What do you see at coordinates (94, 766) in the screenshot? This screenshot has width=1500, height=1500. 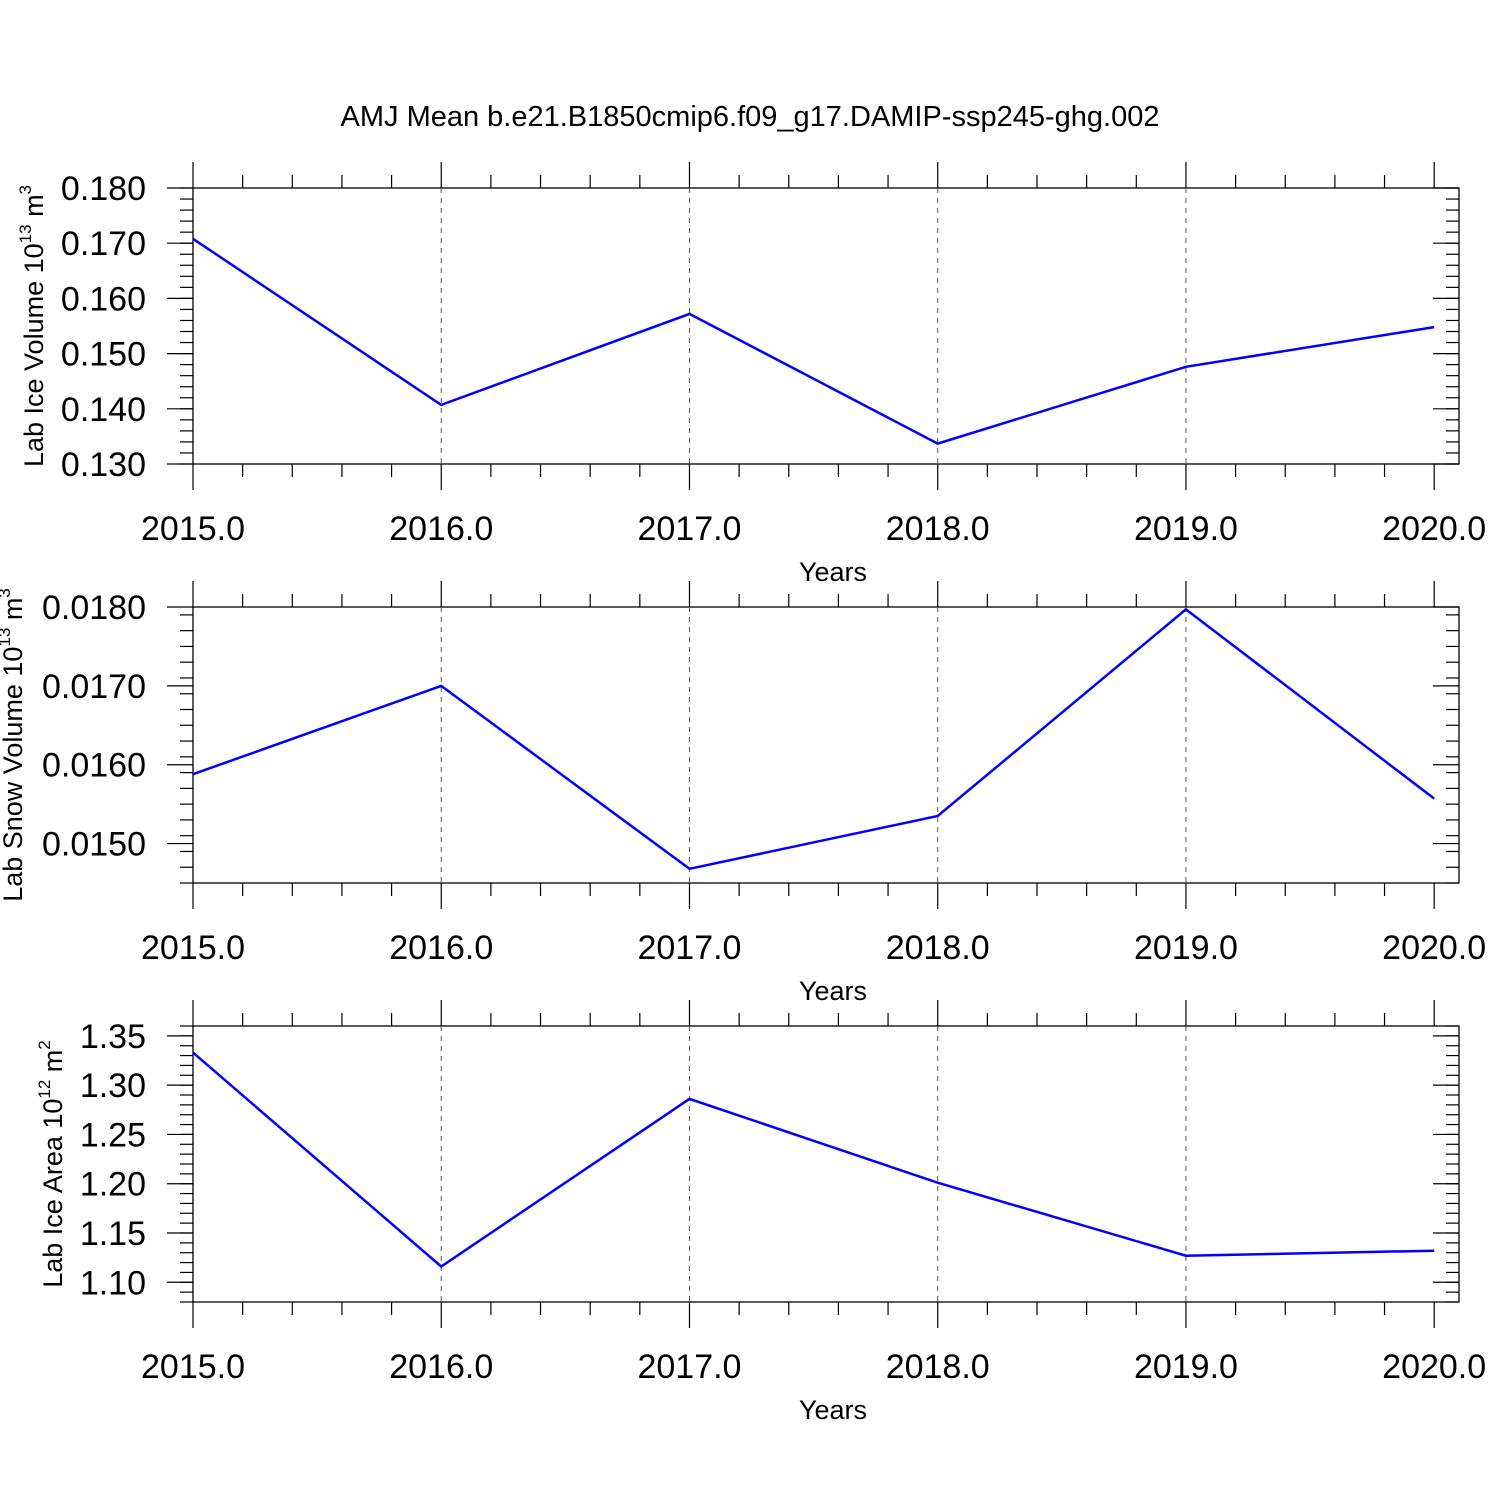 I see `y-tick-label: 0.0160` at bounding box center [94, 766].